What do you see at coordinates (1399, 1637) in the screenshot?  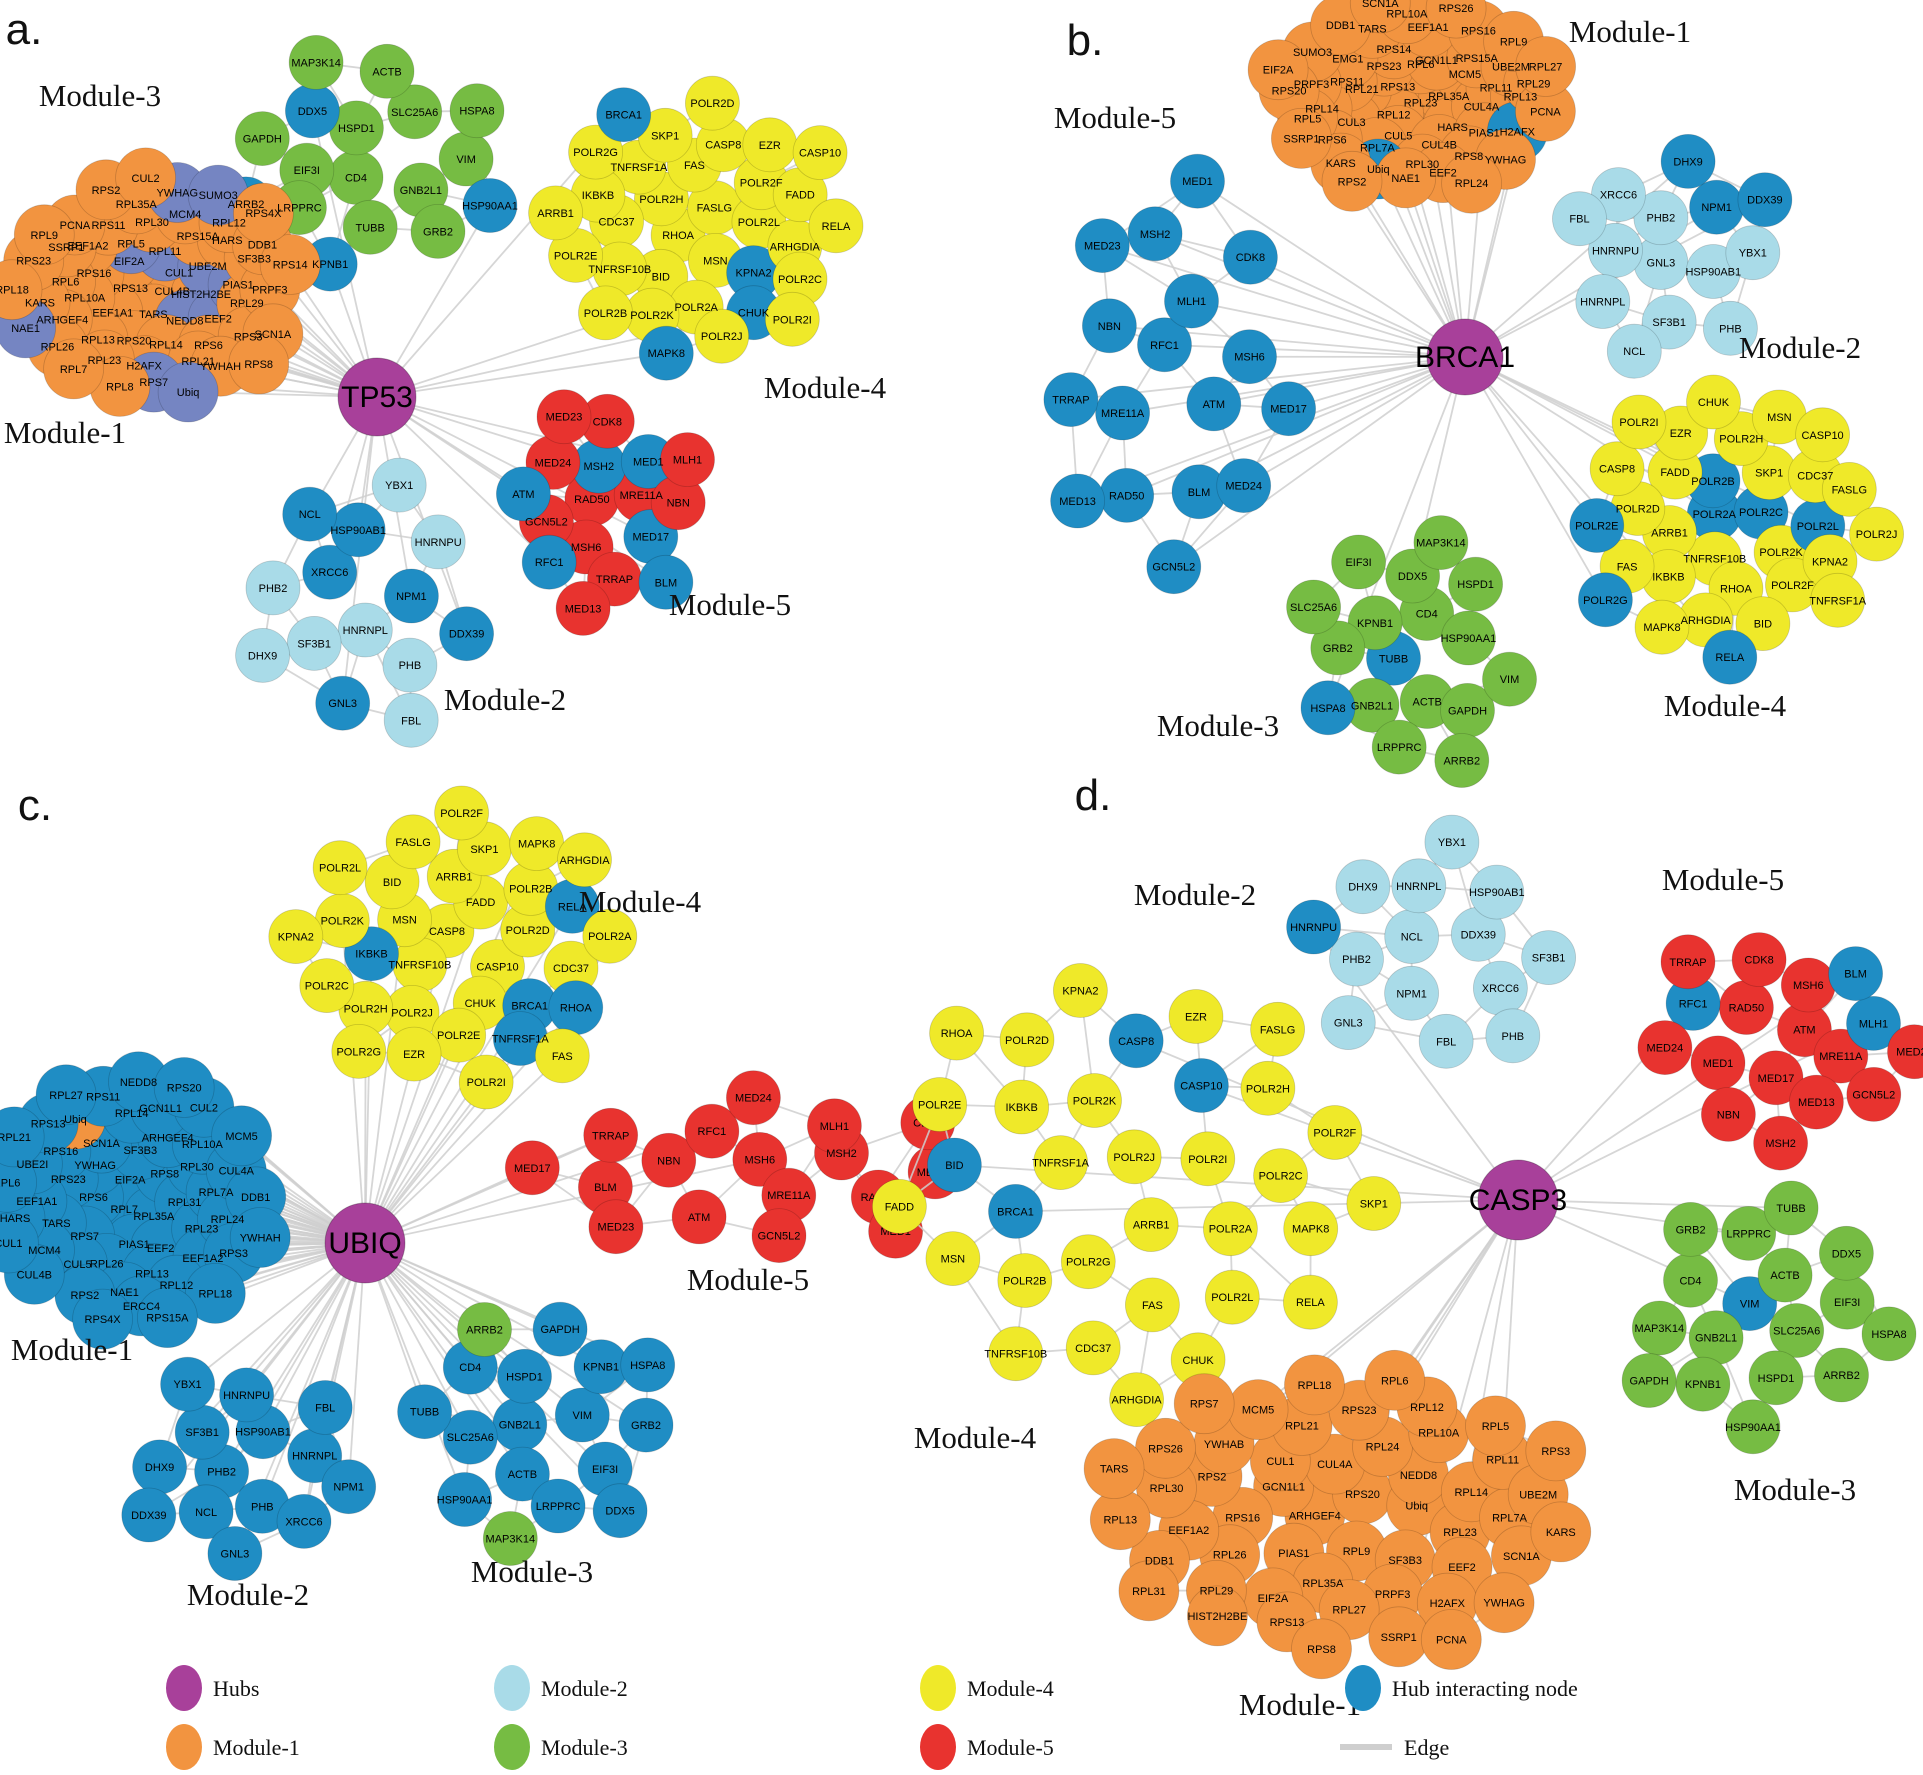 I see `node-SSRP1` at bounding box center [1399, 1637].